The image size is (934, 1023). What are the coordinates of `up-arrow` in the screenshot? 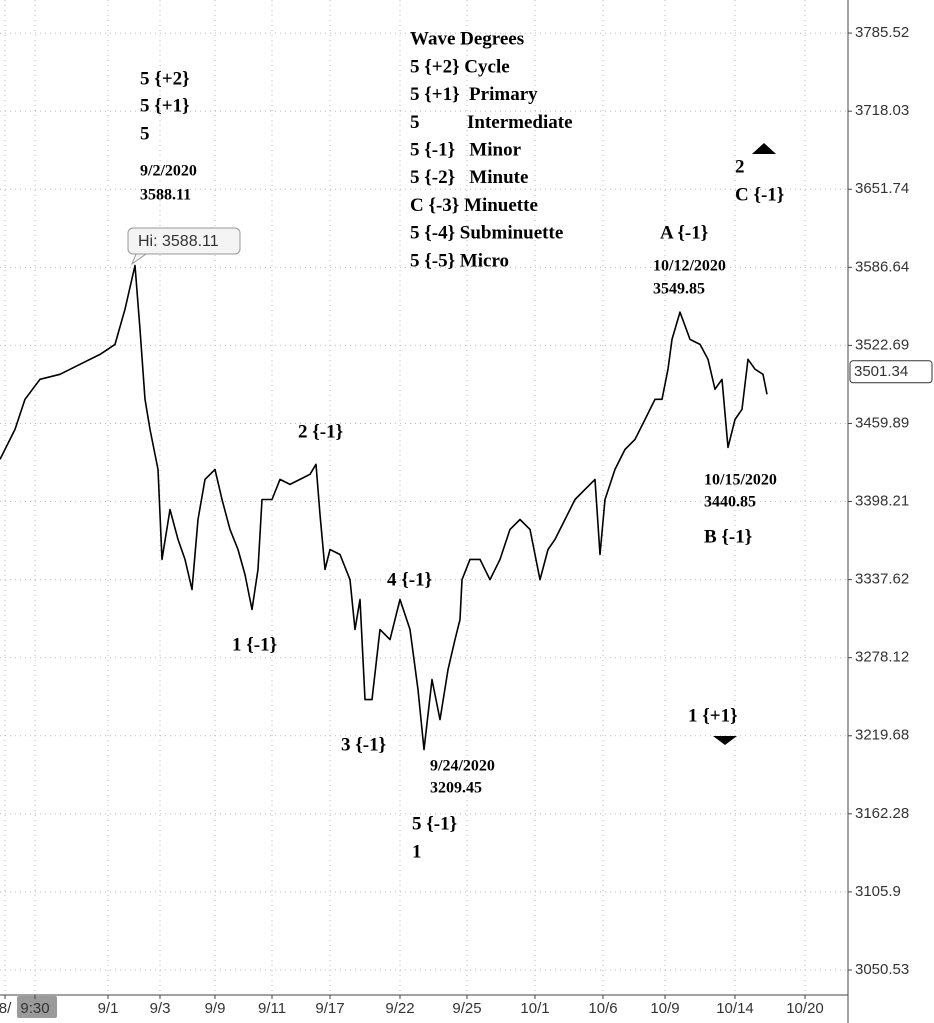 It's located at (764, 148).